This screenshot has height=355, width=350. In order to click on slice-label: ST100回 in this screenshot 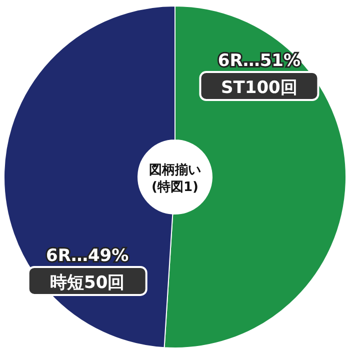, I will do `click(259, 88)`.